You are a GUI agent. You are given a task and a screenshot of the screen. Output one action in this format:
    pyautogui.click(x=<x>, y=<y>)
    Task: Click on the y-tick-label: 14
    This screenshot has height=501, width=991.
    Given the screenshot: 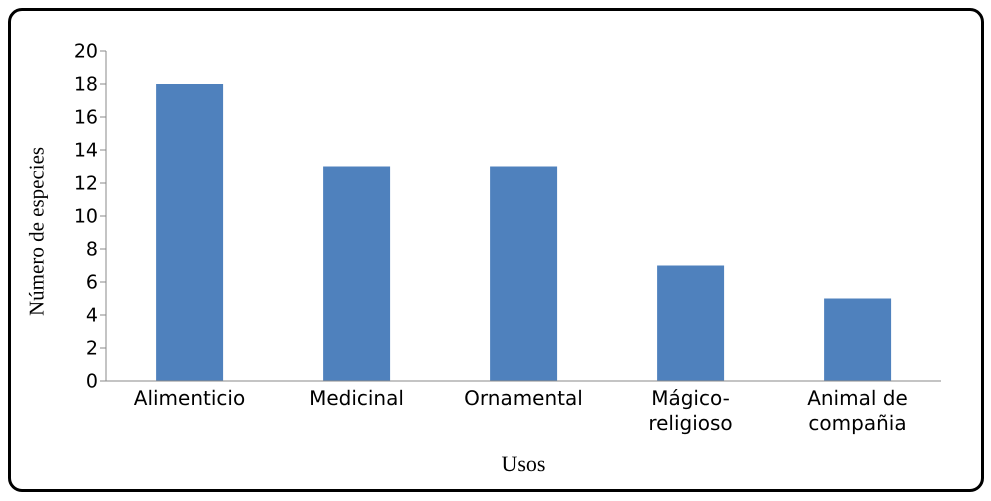 What is the action you would take?
    pyautogui.click(x=86, y=151)
    